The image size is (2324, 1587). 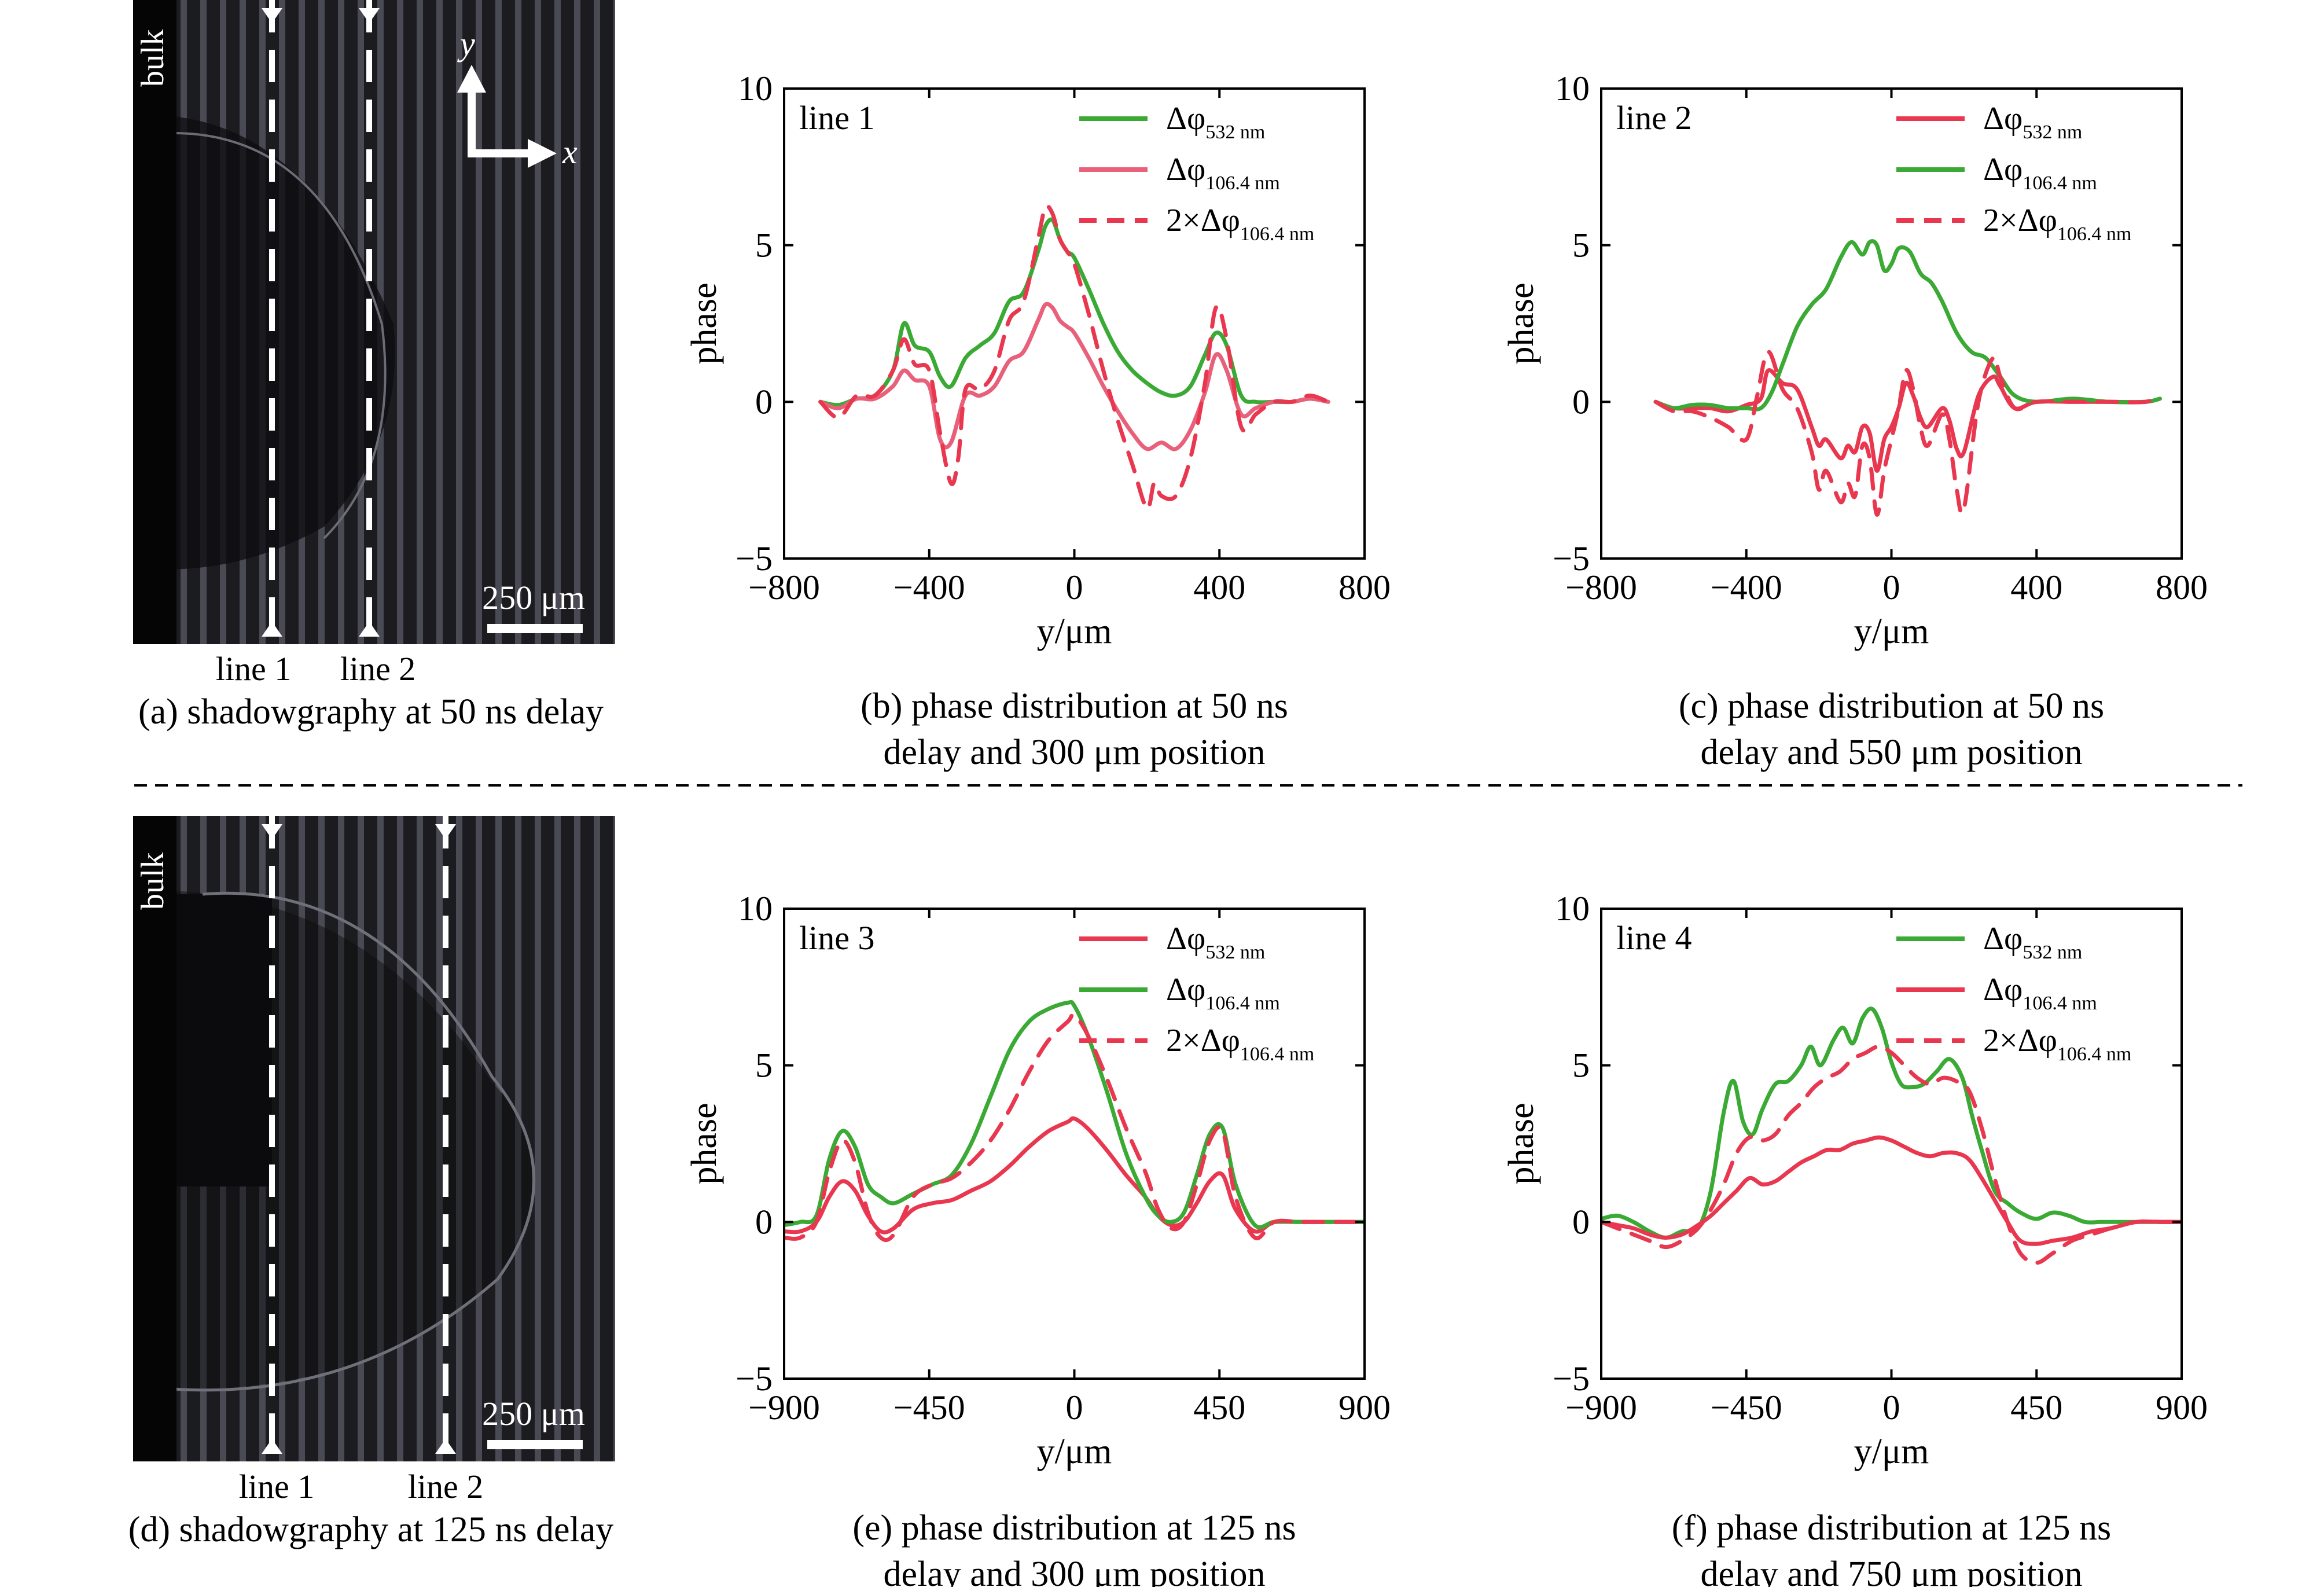 What do you see at coordinates (154, 322) in the screenshot?
I see `bulk-region` at bounding box center [154, 322].